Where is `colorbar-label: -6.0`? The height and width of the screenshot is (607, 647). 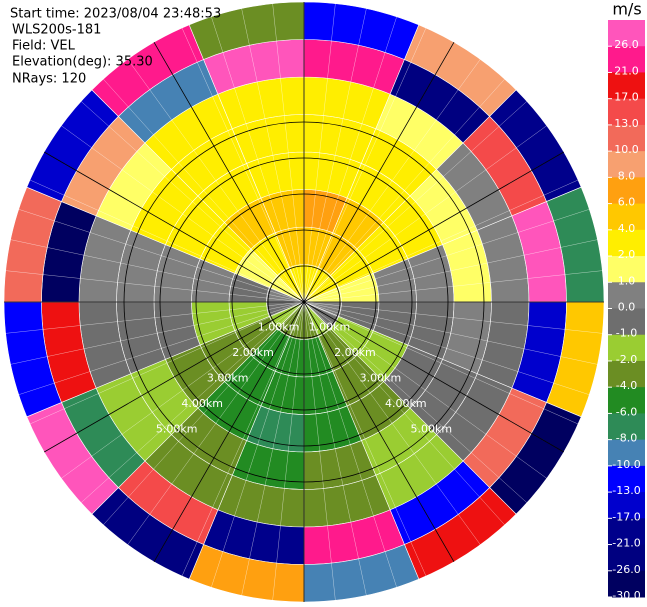
colorbar-label: -6.0 is located at coordinates (626, 411).